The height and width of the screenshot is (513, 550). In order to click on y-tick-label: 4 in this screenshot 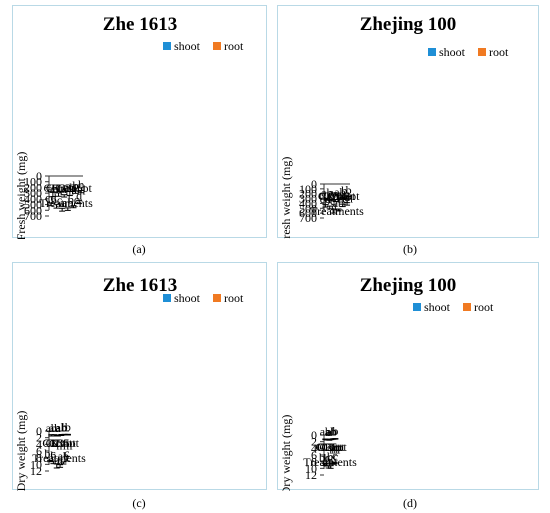, I will do `click(39, 444)`.